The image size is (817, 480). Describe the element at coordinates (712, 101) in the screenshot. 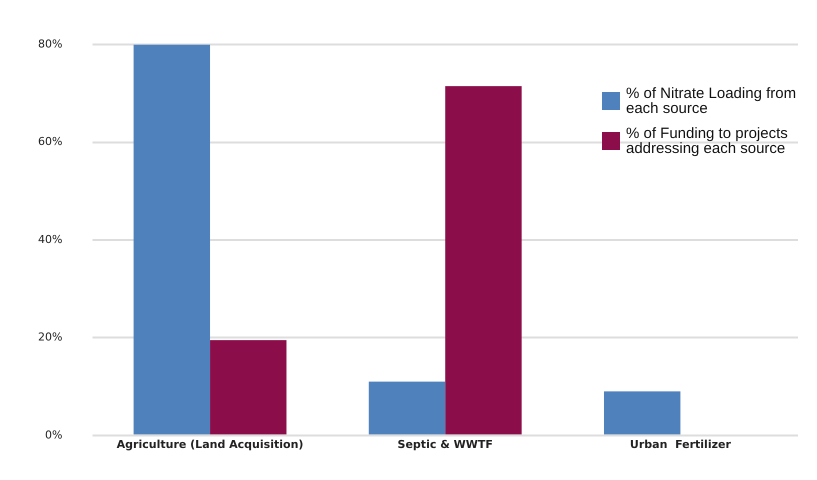

I see `legend-label: % of Nitrate Loading from each source` at that location.